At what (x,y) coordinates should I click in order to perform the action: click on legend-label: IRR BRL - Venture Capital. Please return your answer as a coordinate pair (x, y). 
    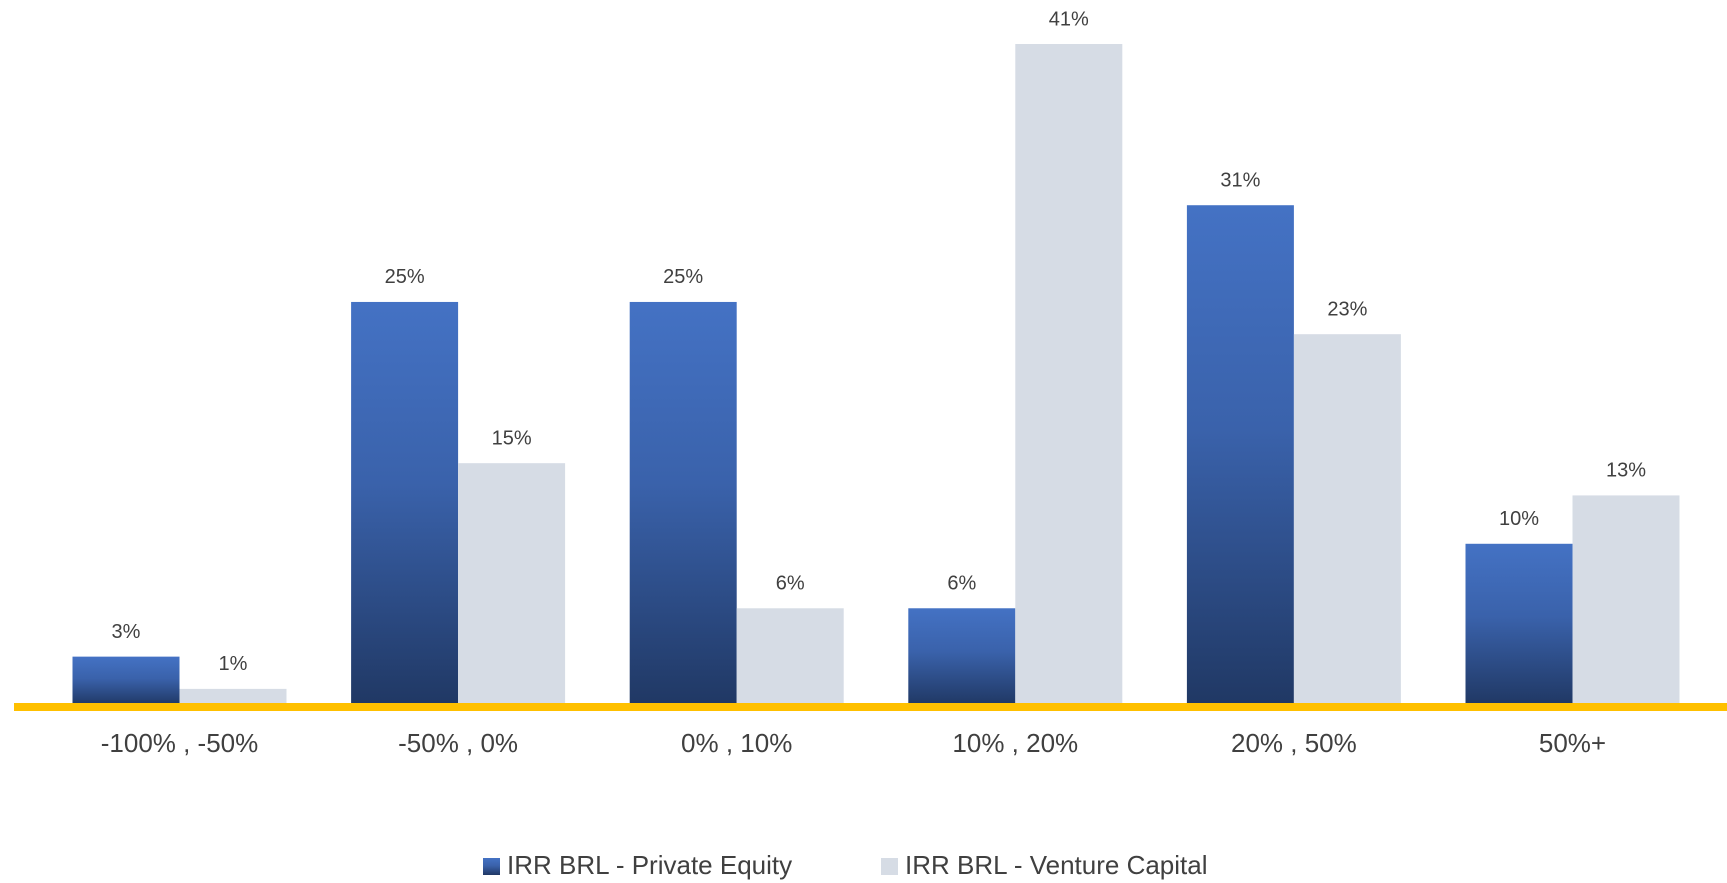
    Looking at the image, I should click on (1056, 865).